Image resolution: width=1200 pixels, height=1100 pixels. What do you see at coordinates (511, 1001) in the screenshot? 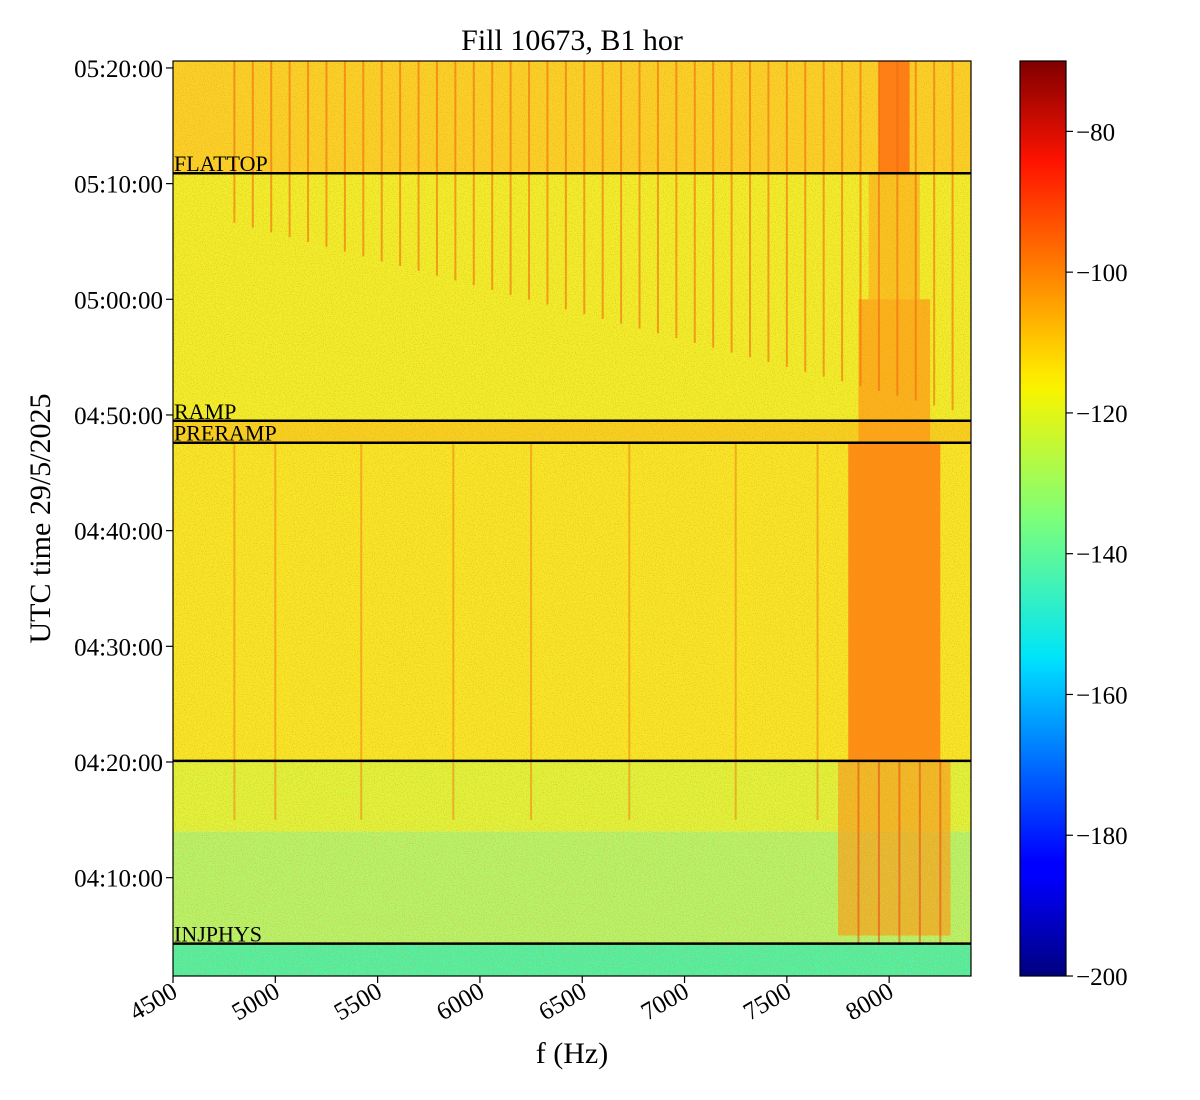
I see `x-axis: 4500 5000 5500 6000 6500 7000 7500 8000` at bounding box center [511, 1001].